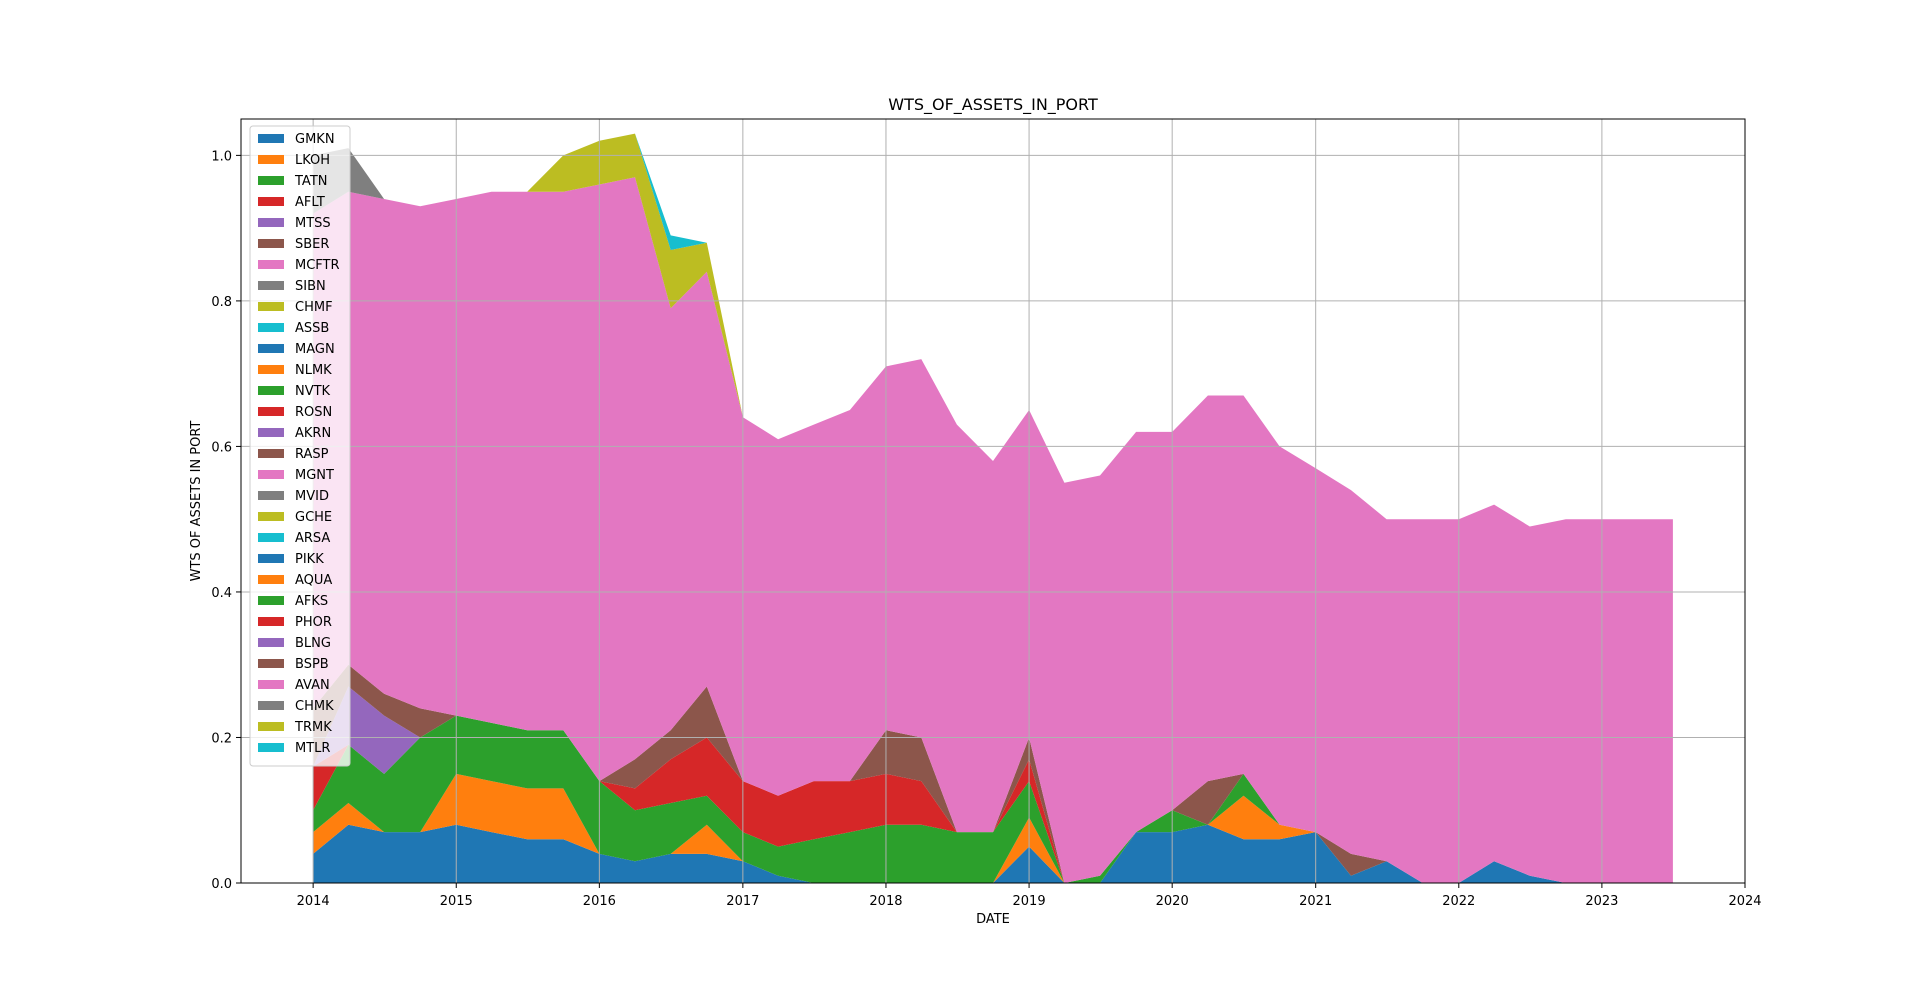 Image resolution: width=1920 pixels, height=986 pixels. I want to click on x-tick-label: 2021, so click(1315, 901).